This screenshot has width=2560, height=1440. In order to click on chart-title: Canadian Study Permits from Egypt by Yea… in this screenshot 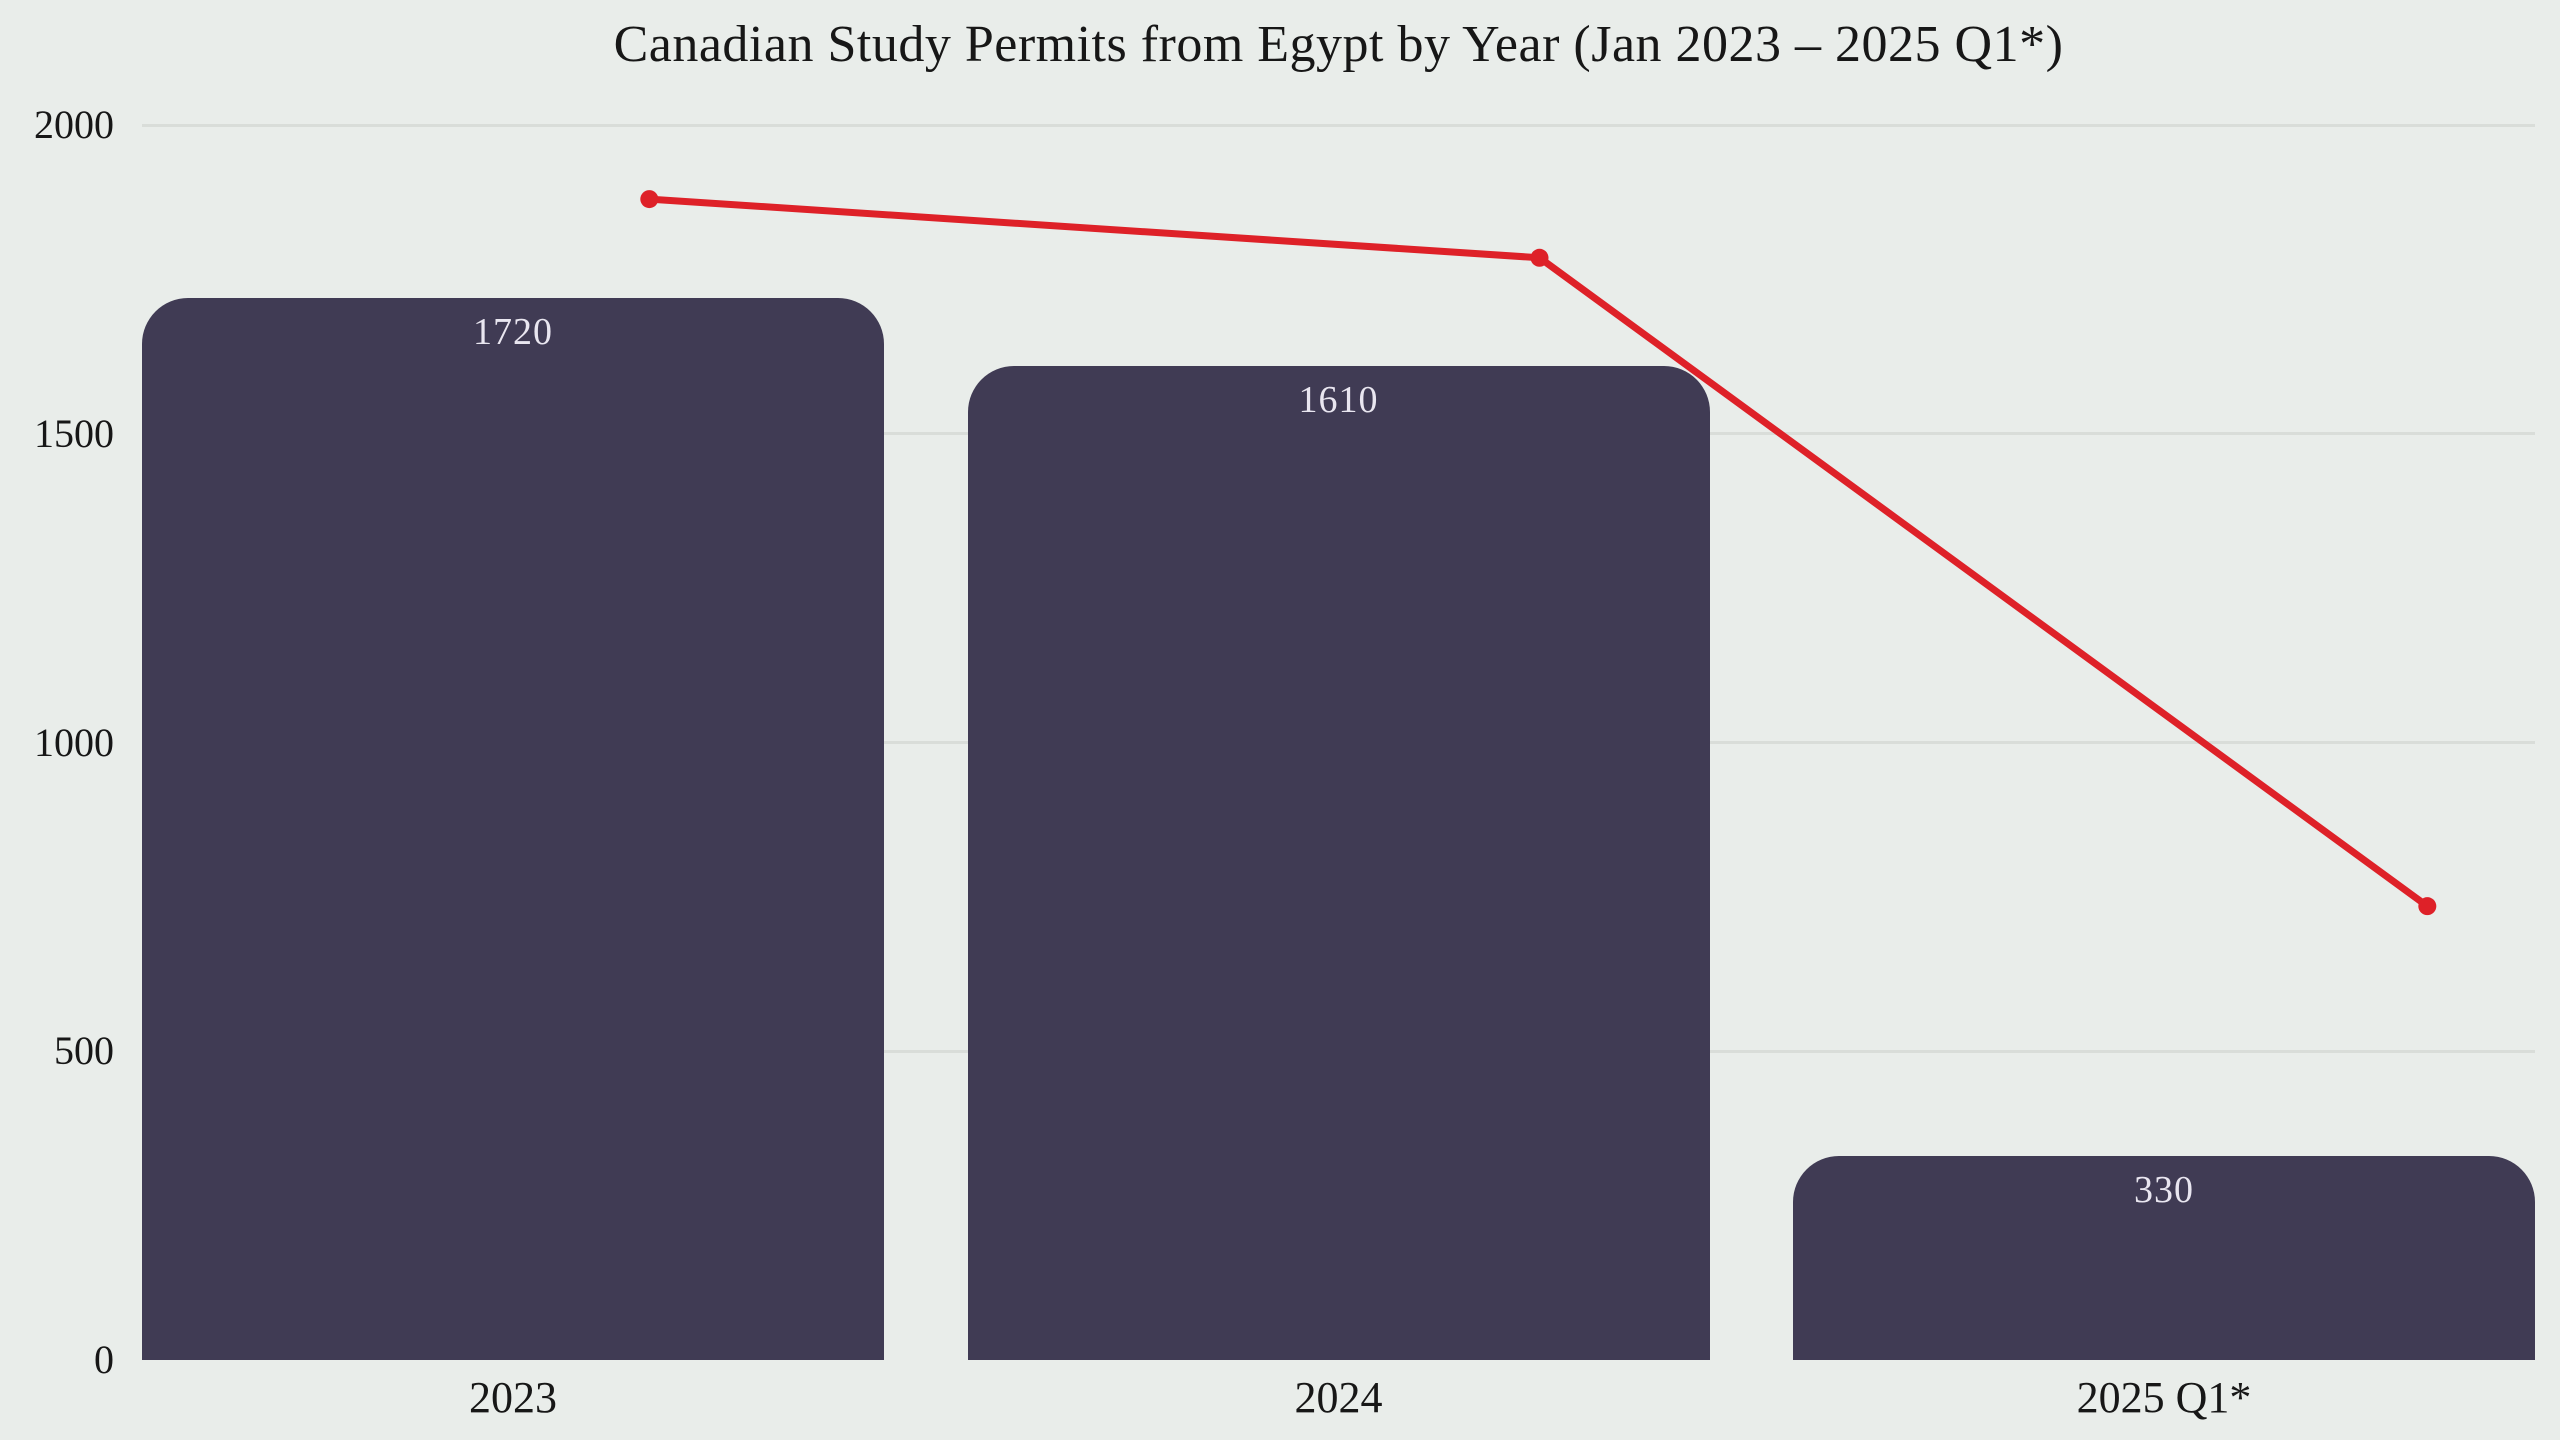, I will do `click(1338, 44)`.